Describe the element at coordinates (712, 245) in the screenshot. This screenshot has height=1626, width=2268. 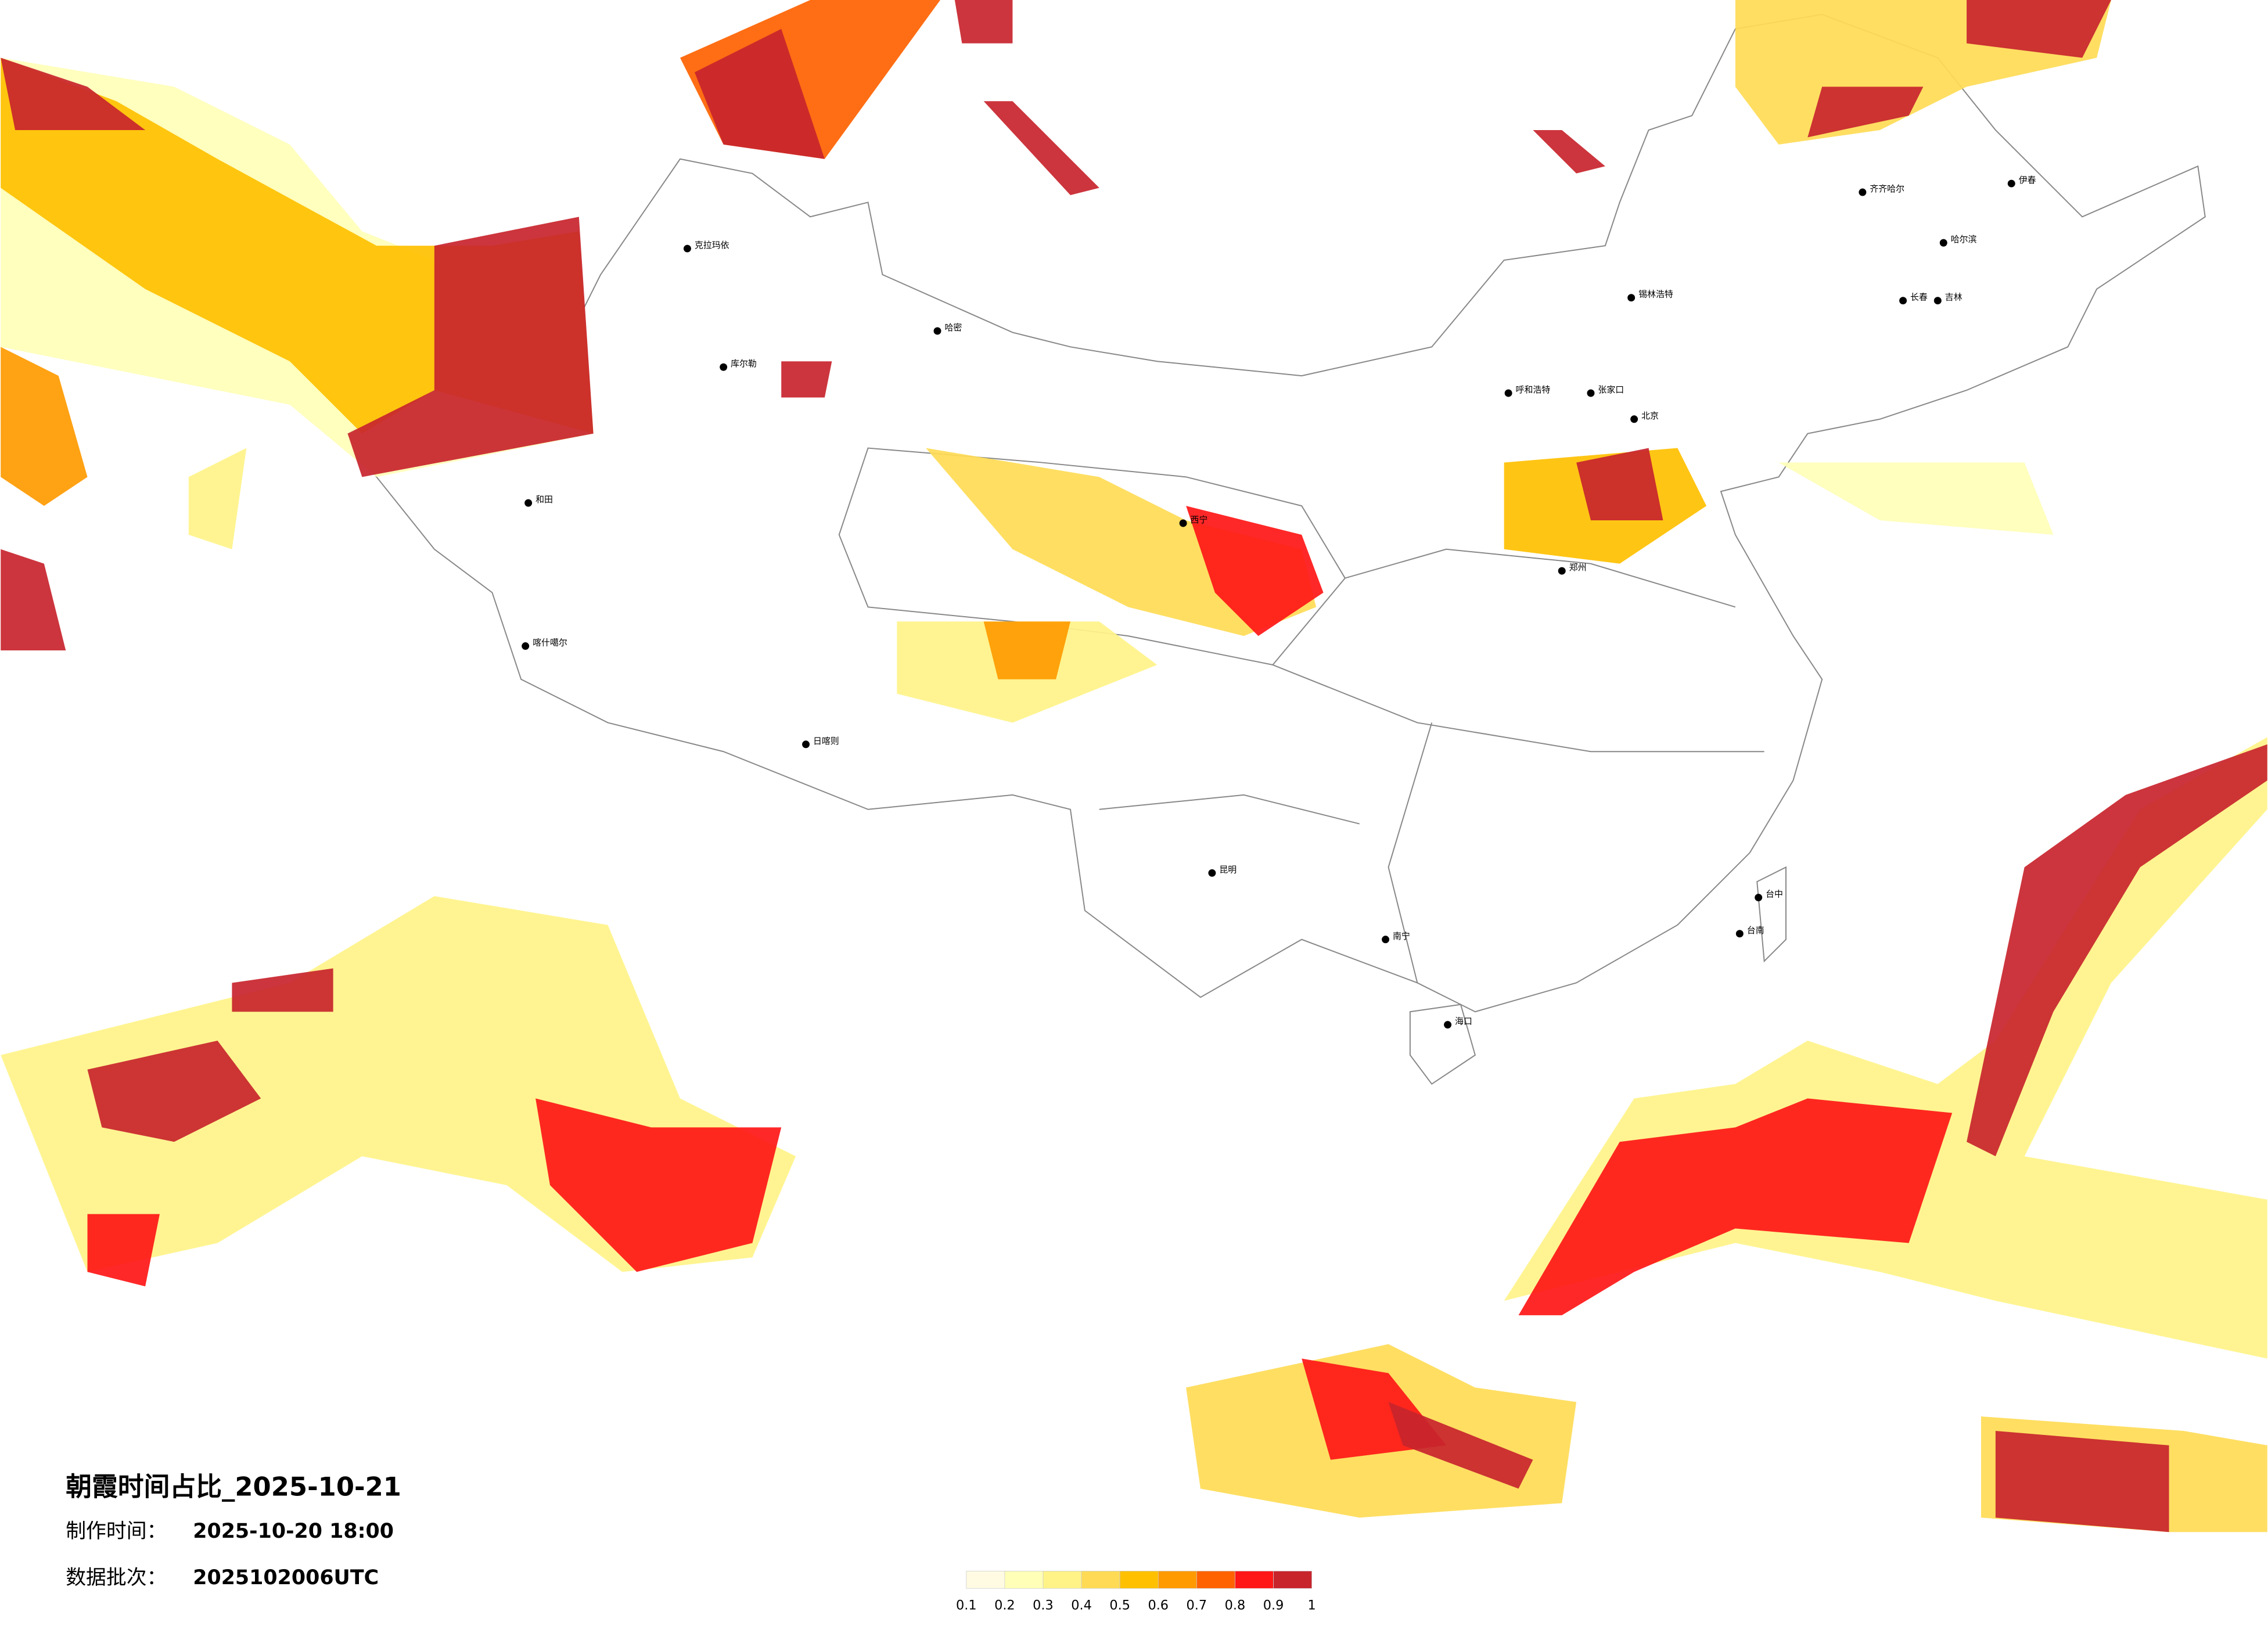
I see `city-label: 克拉玛依` at that location.